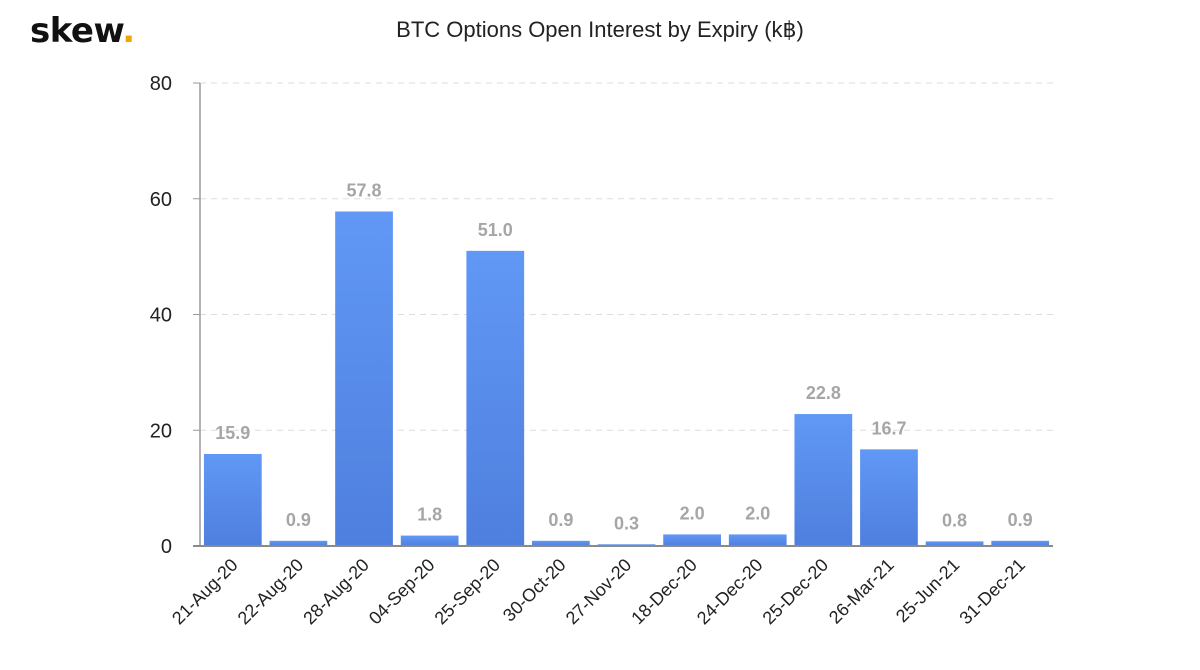  What do you see at coordinates (495, 230) in the screenshot?
I see `data-label: 51.0` at bounding box center [495, 230].